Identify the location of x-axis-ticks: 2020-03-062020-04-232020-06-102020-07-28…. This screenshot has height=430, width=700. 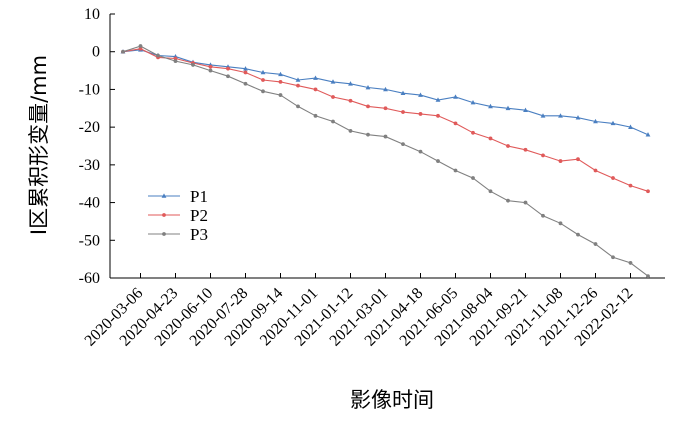
(359, 311).